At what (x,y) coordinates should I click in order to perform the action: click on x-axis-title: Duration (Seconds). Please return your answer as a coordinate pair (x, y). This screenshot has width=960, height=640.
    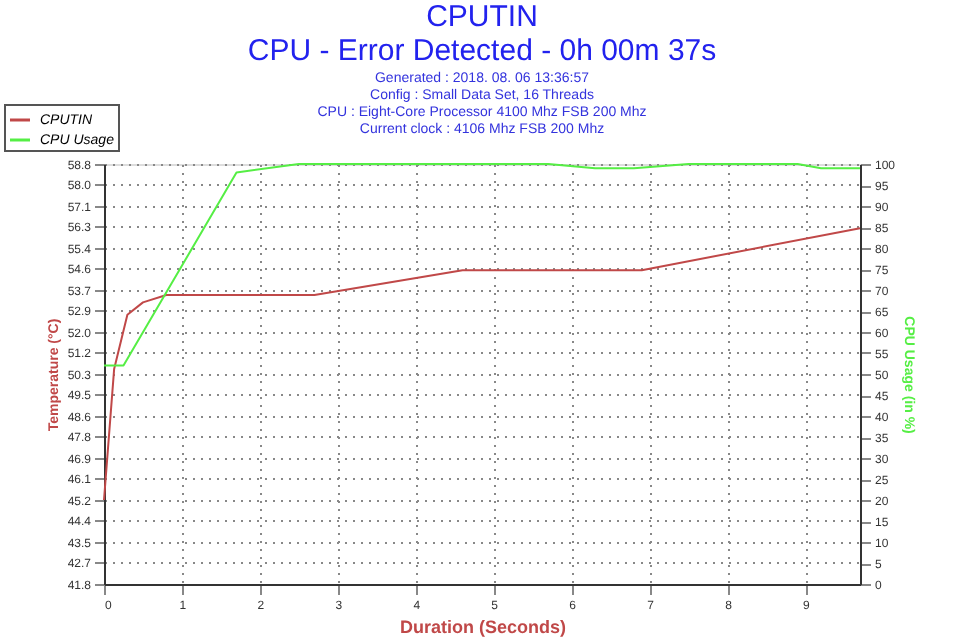
    Looking at the image, I should click on (483, 627).